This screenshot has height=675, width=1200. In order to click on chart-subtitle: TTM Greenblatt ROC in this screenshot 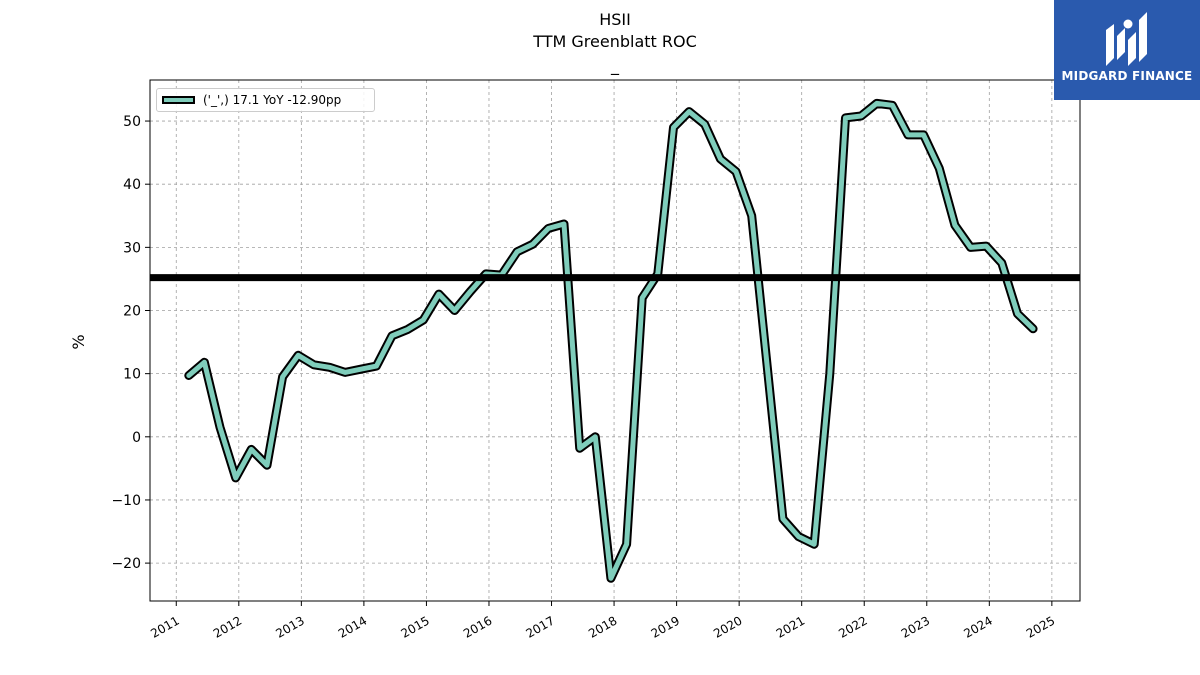, I will do `click(615, 41)`.